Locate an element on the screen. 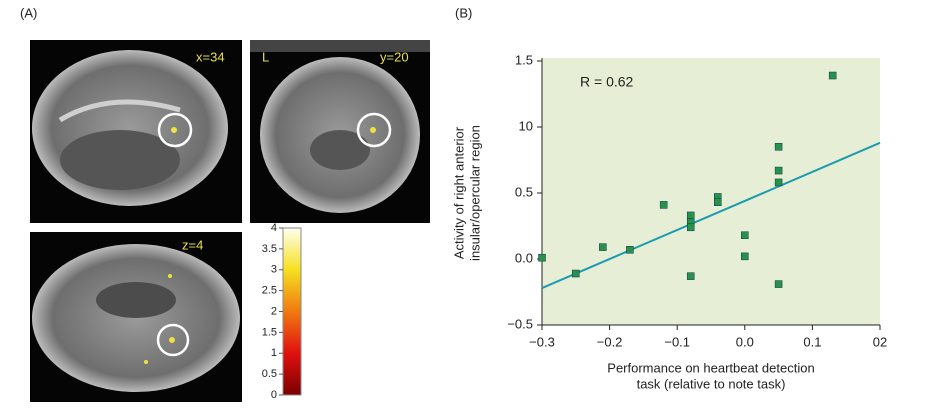  colorbar-tick-label: 2.5 is located at coordinates (269, 291).